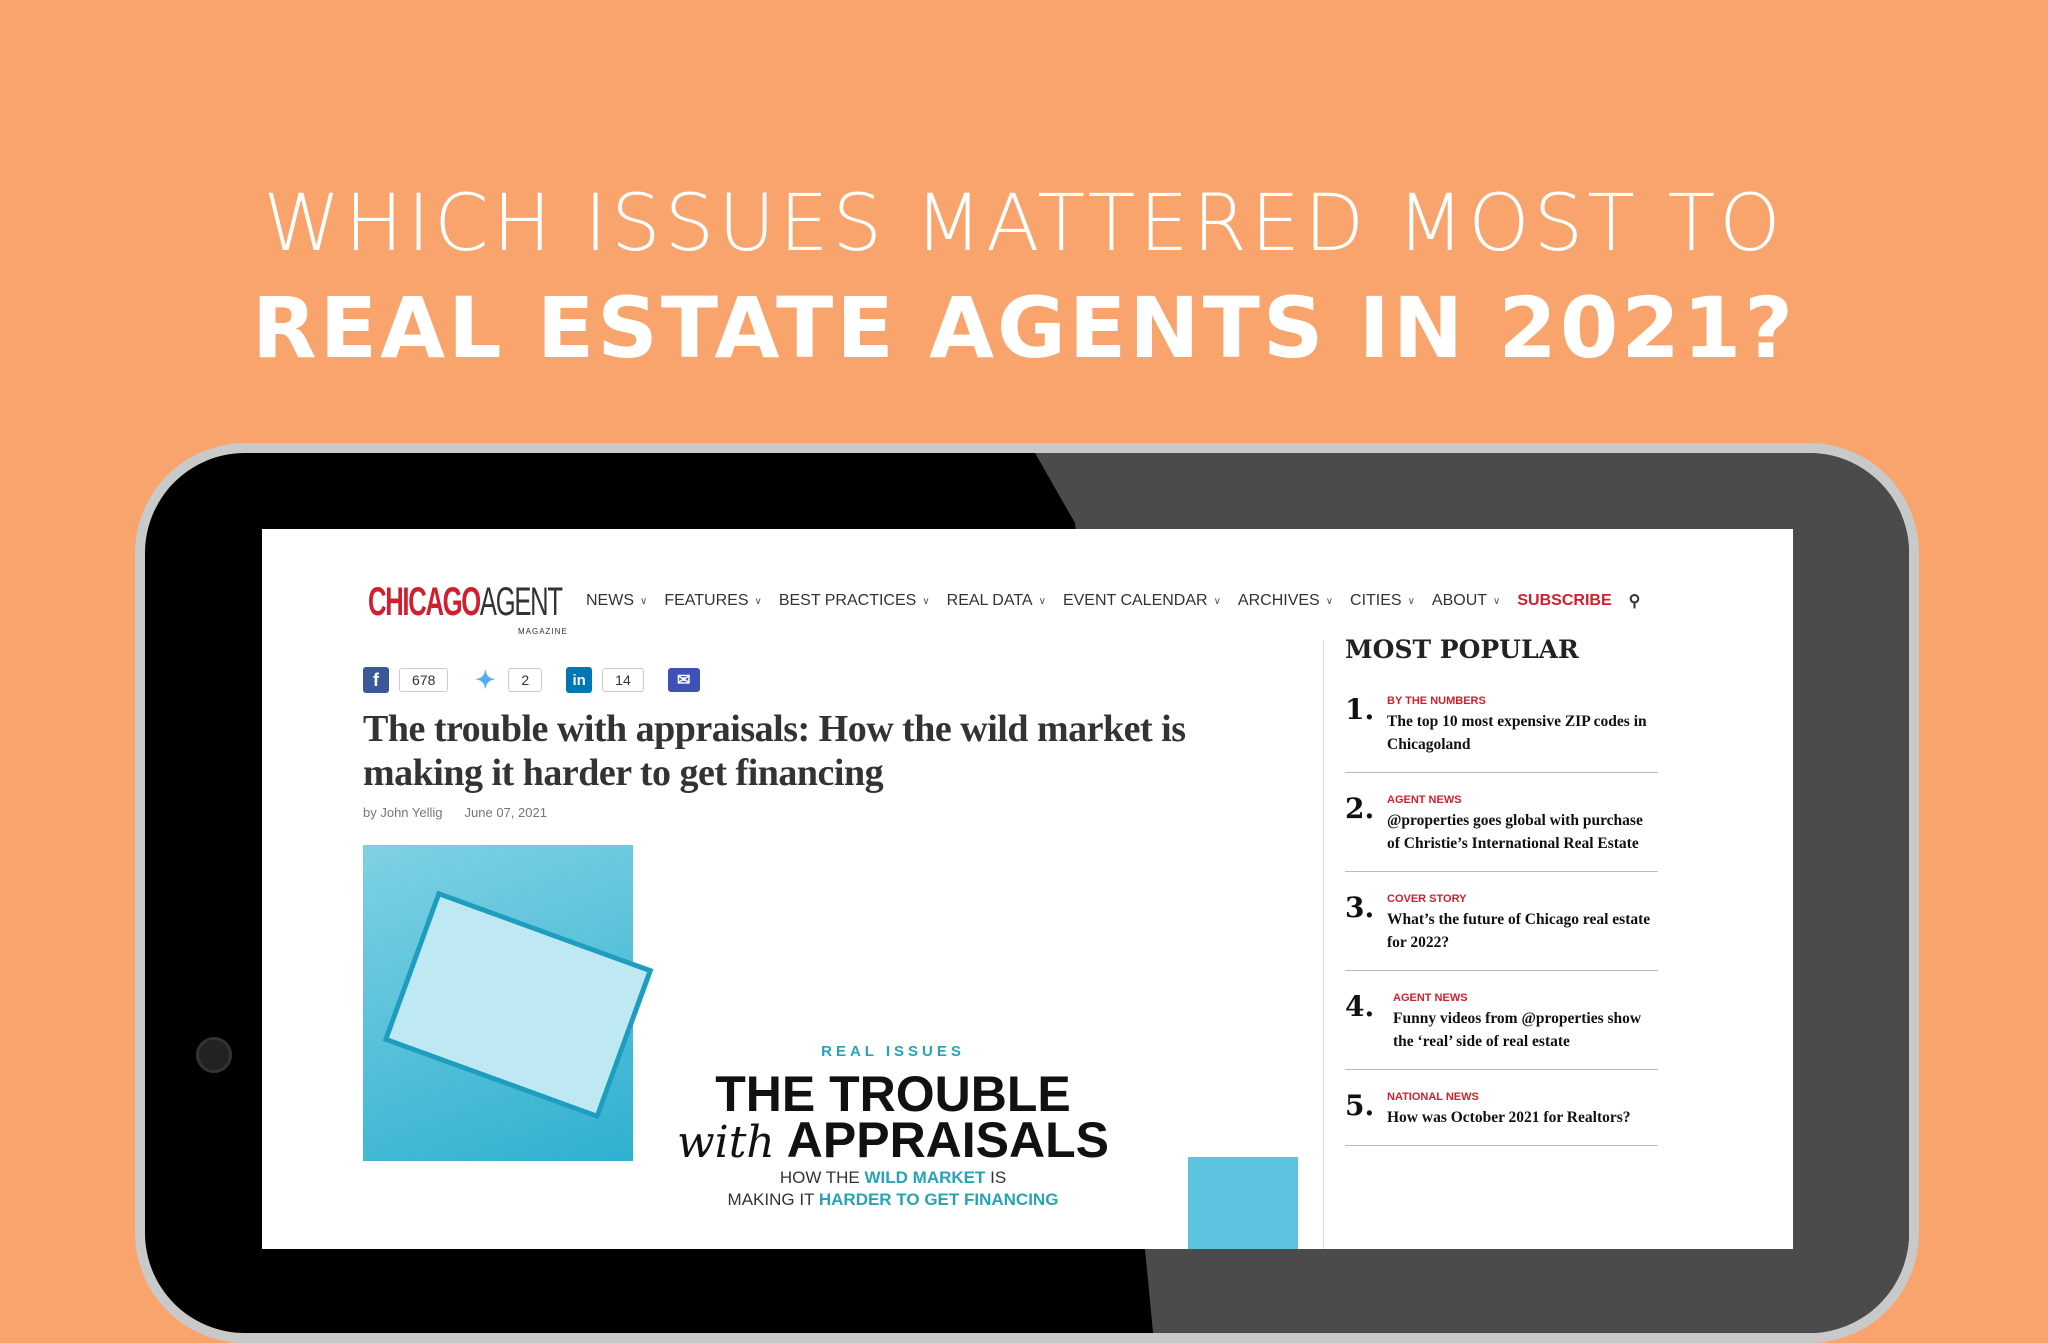 The height and width of the screenshot is (1343, 2048). I want to click on item-category: NATIONAL NEWS, so click(1433, 1097).